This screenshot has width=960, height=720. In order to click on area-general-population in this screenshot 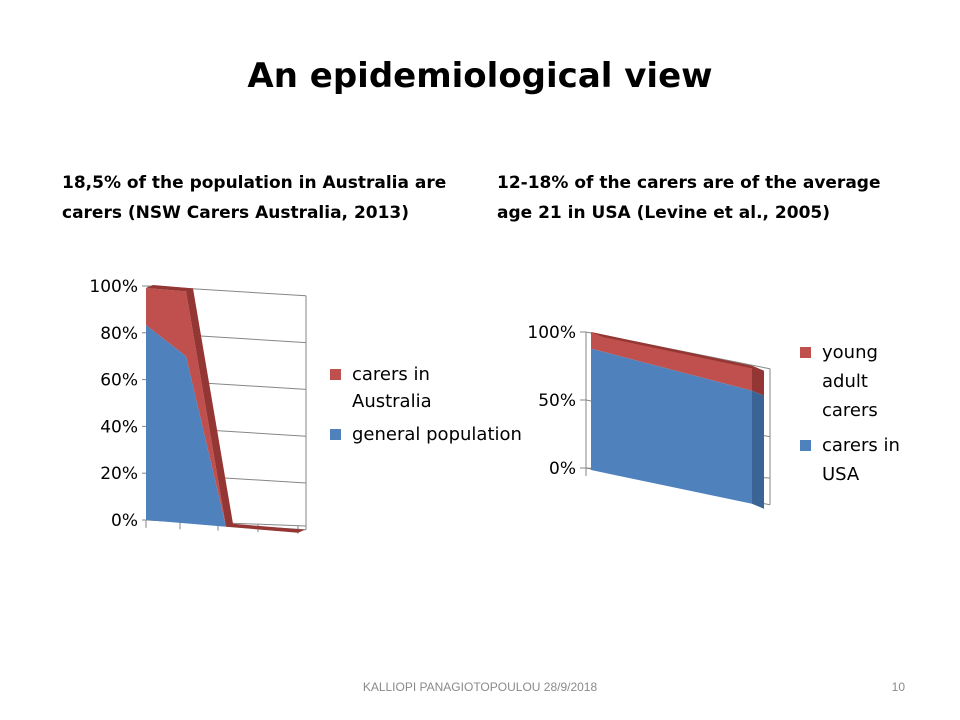, I will do `click(222, 429)`.